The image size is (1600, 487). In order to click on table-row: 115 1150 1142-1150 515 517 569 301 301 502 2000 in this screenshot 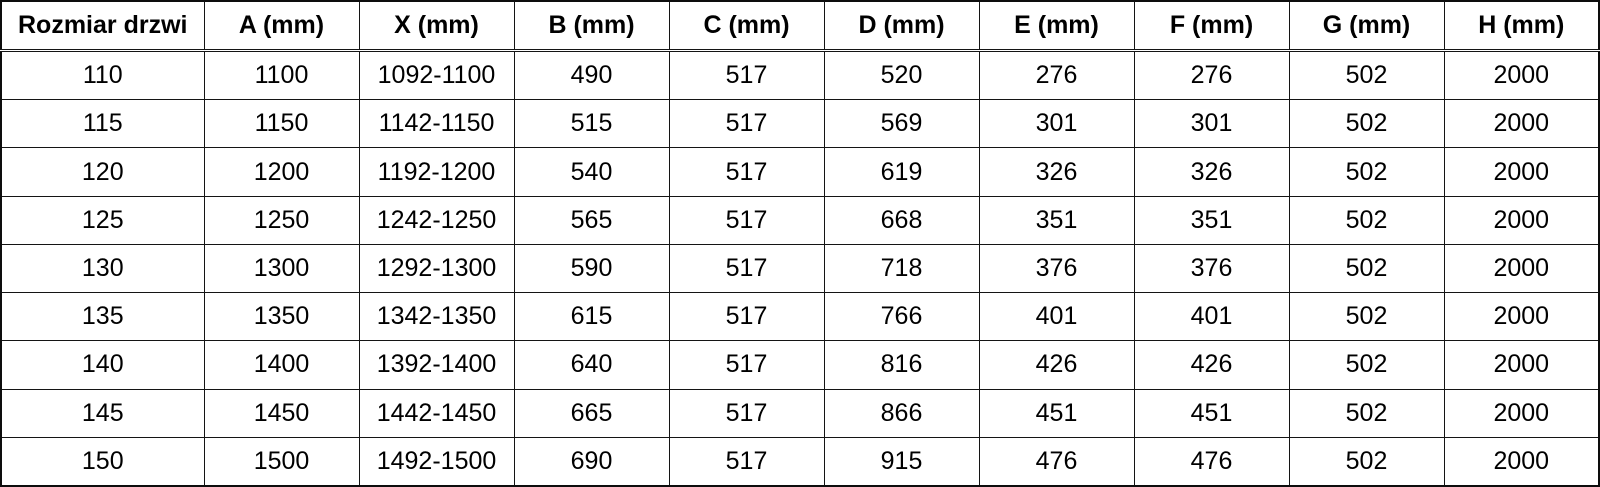, I will do `click(800, 124)`.